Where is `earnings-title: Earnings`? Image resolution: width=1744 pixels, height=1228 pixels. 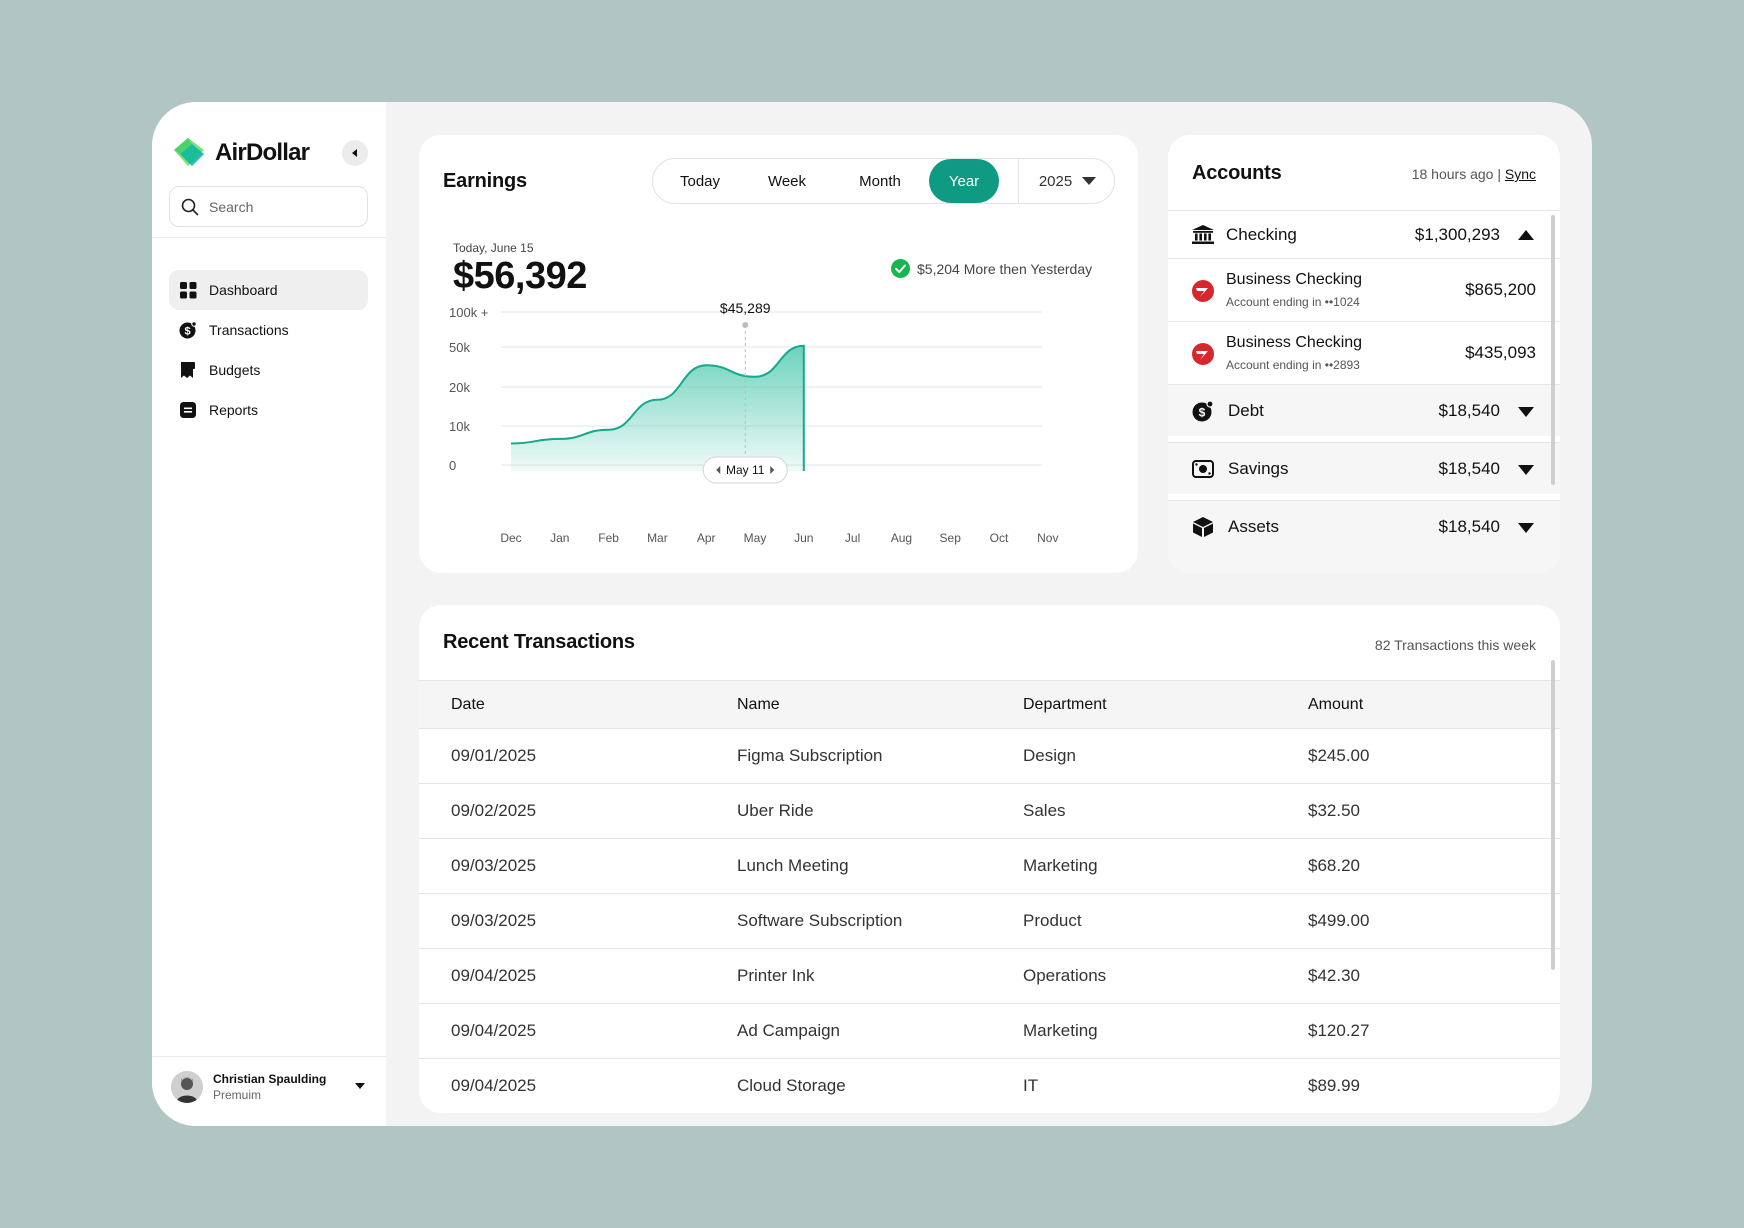 earnings-title: Earnings is located at coordinates (485, 181).